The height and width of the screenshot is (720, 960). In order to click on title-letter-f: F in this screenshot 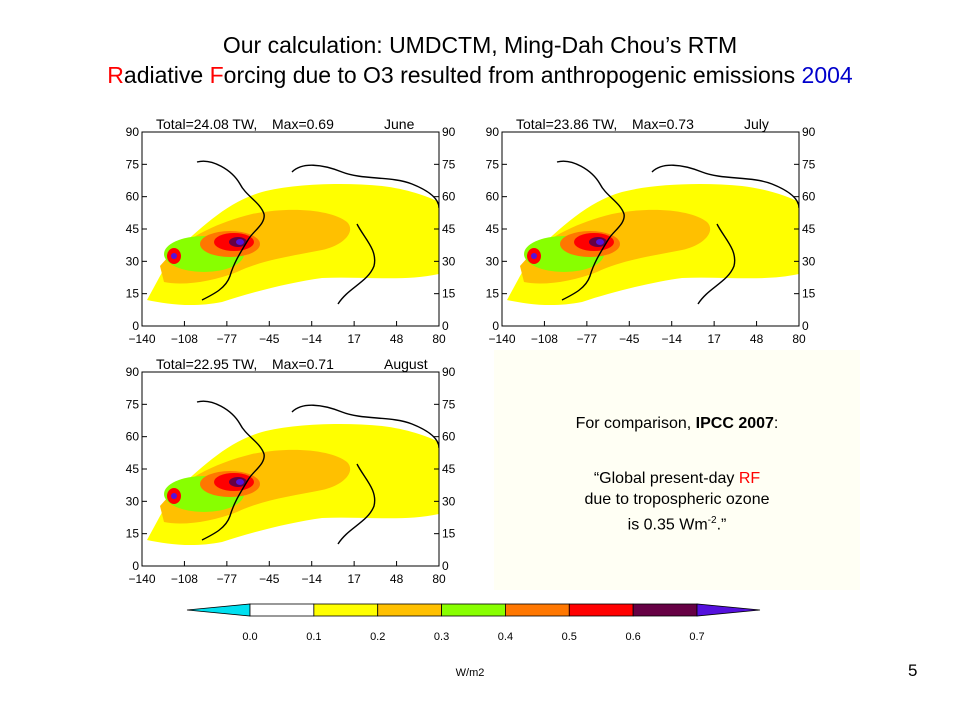, I will do `click(216, 75)`.